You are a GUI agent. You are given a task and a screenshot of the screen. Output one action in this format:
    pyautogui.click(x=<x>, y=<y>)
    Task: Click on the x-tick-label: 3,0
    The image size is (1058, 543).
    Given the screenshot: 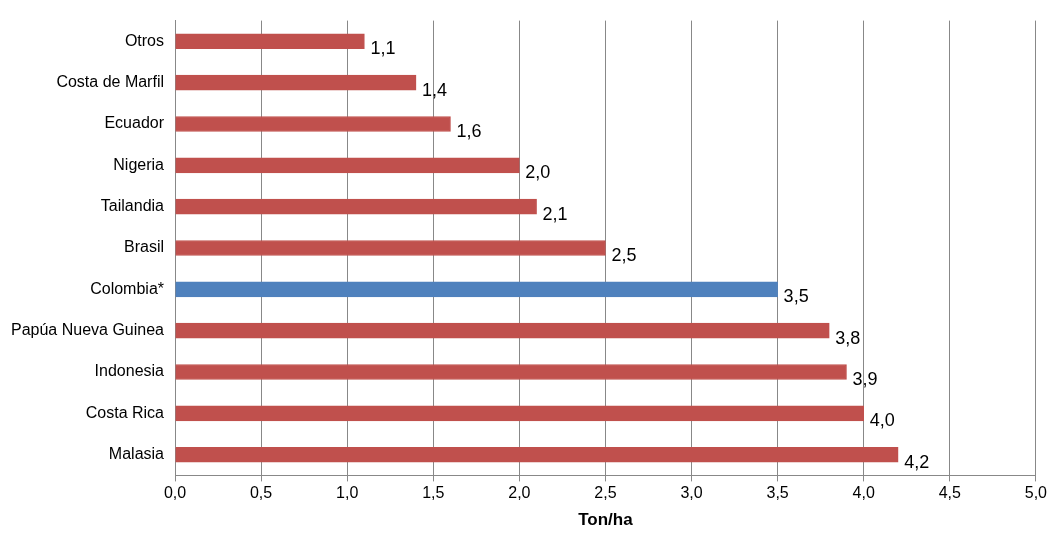 What is the action you would take?
    pyautogui.click(x=691, y=493)
    